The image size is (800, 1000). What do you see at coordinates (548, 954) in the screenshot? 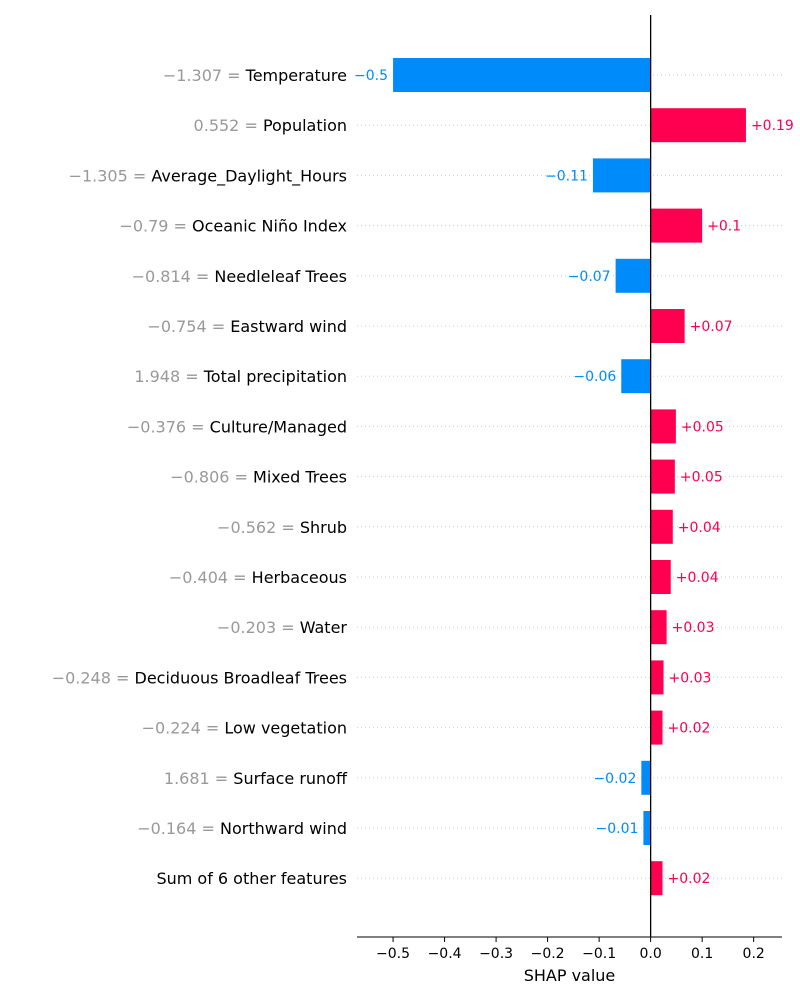
I see `x-tick-label: −0.2` at bounding box center [548, 954].